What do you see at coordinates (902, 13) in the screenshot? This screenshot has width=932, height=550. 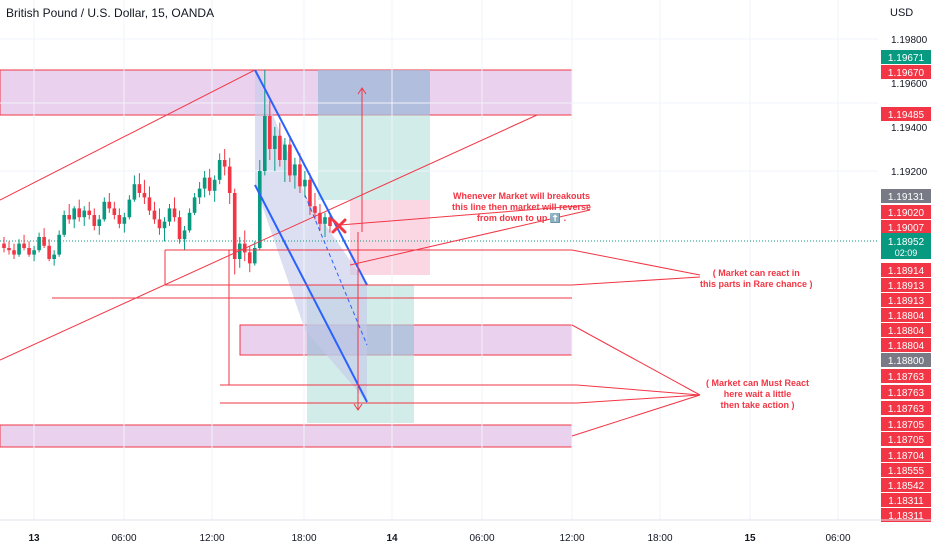 I see `currency-label: USD` at bounding box center [902, 13].